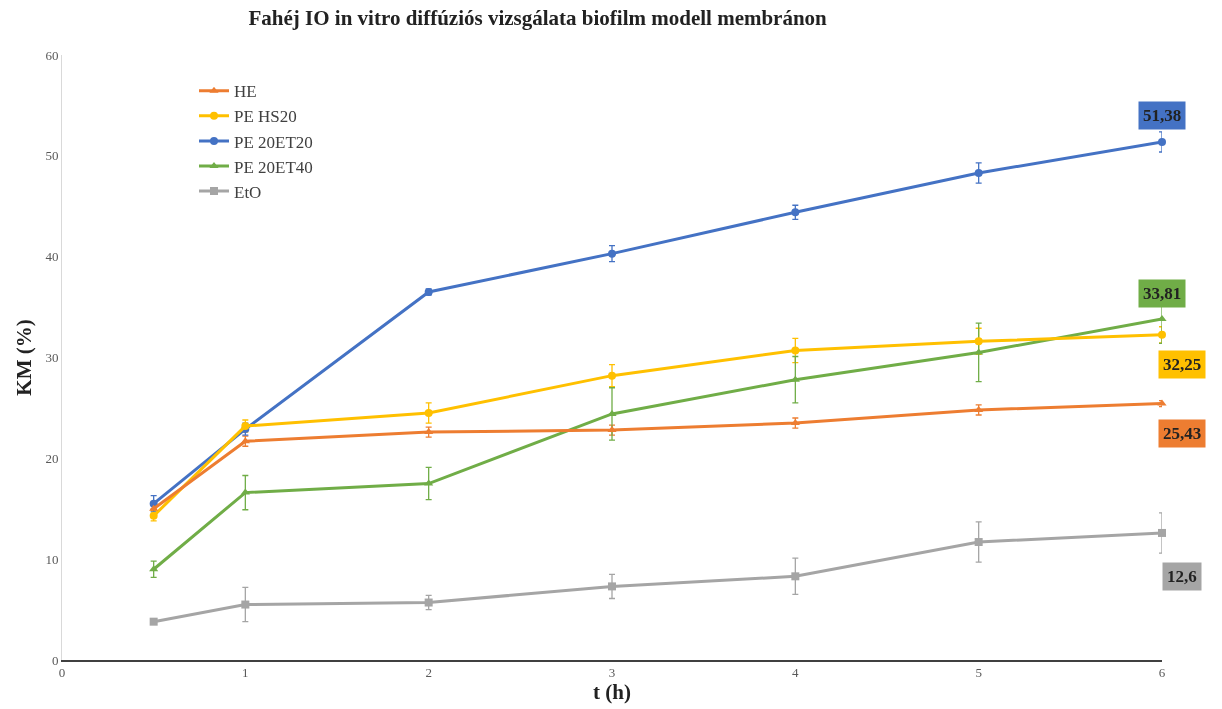 The width and height of the screenshot is (1222, 709). I want to click on y-tick-label: 10, so click(52, 559).